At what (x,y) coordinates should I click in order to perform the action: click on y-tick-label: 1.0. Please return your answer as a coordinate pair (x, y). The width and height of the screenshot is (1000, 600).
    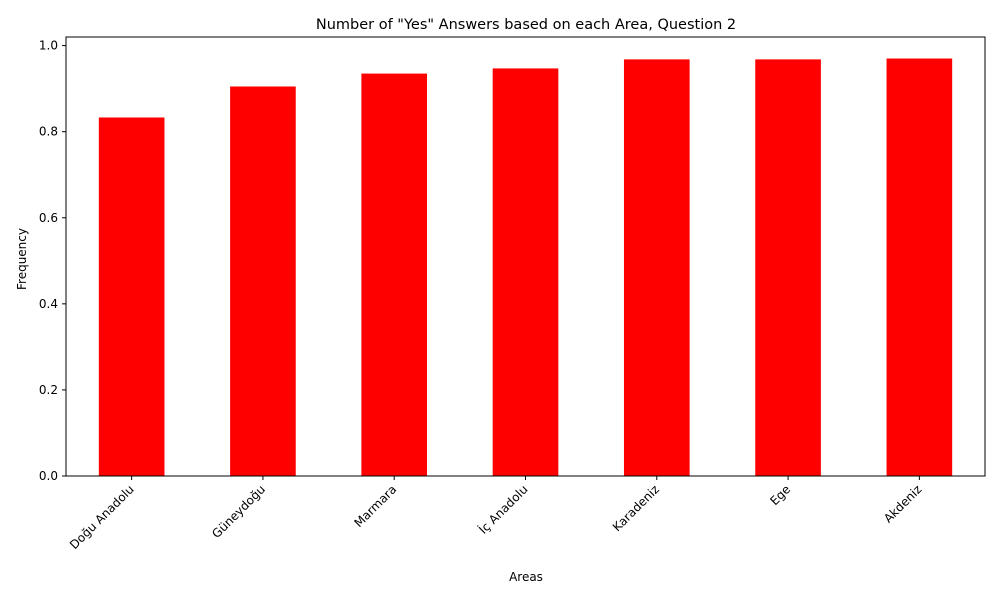
    Looking at the image, I should click on (48, 46).